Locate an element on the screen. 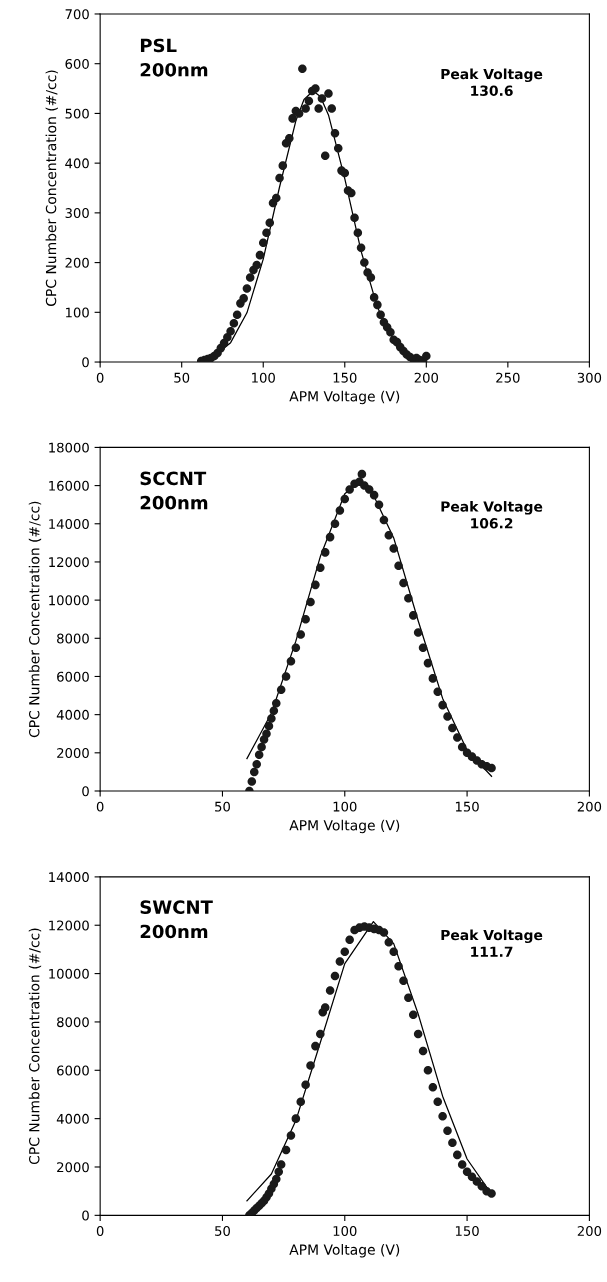  y-tick-label: 700 is located at coordinates (77, 14).